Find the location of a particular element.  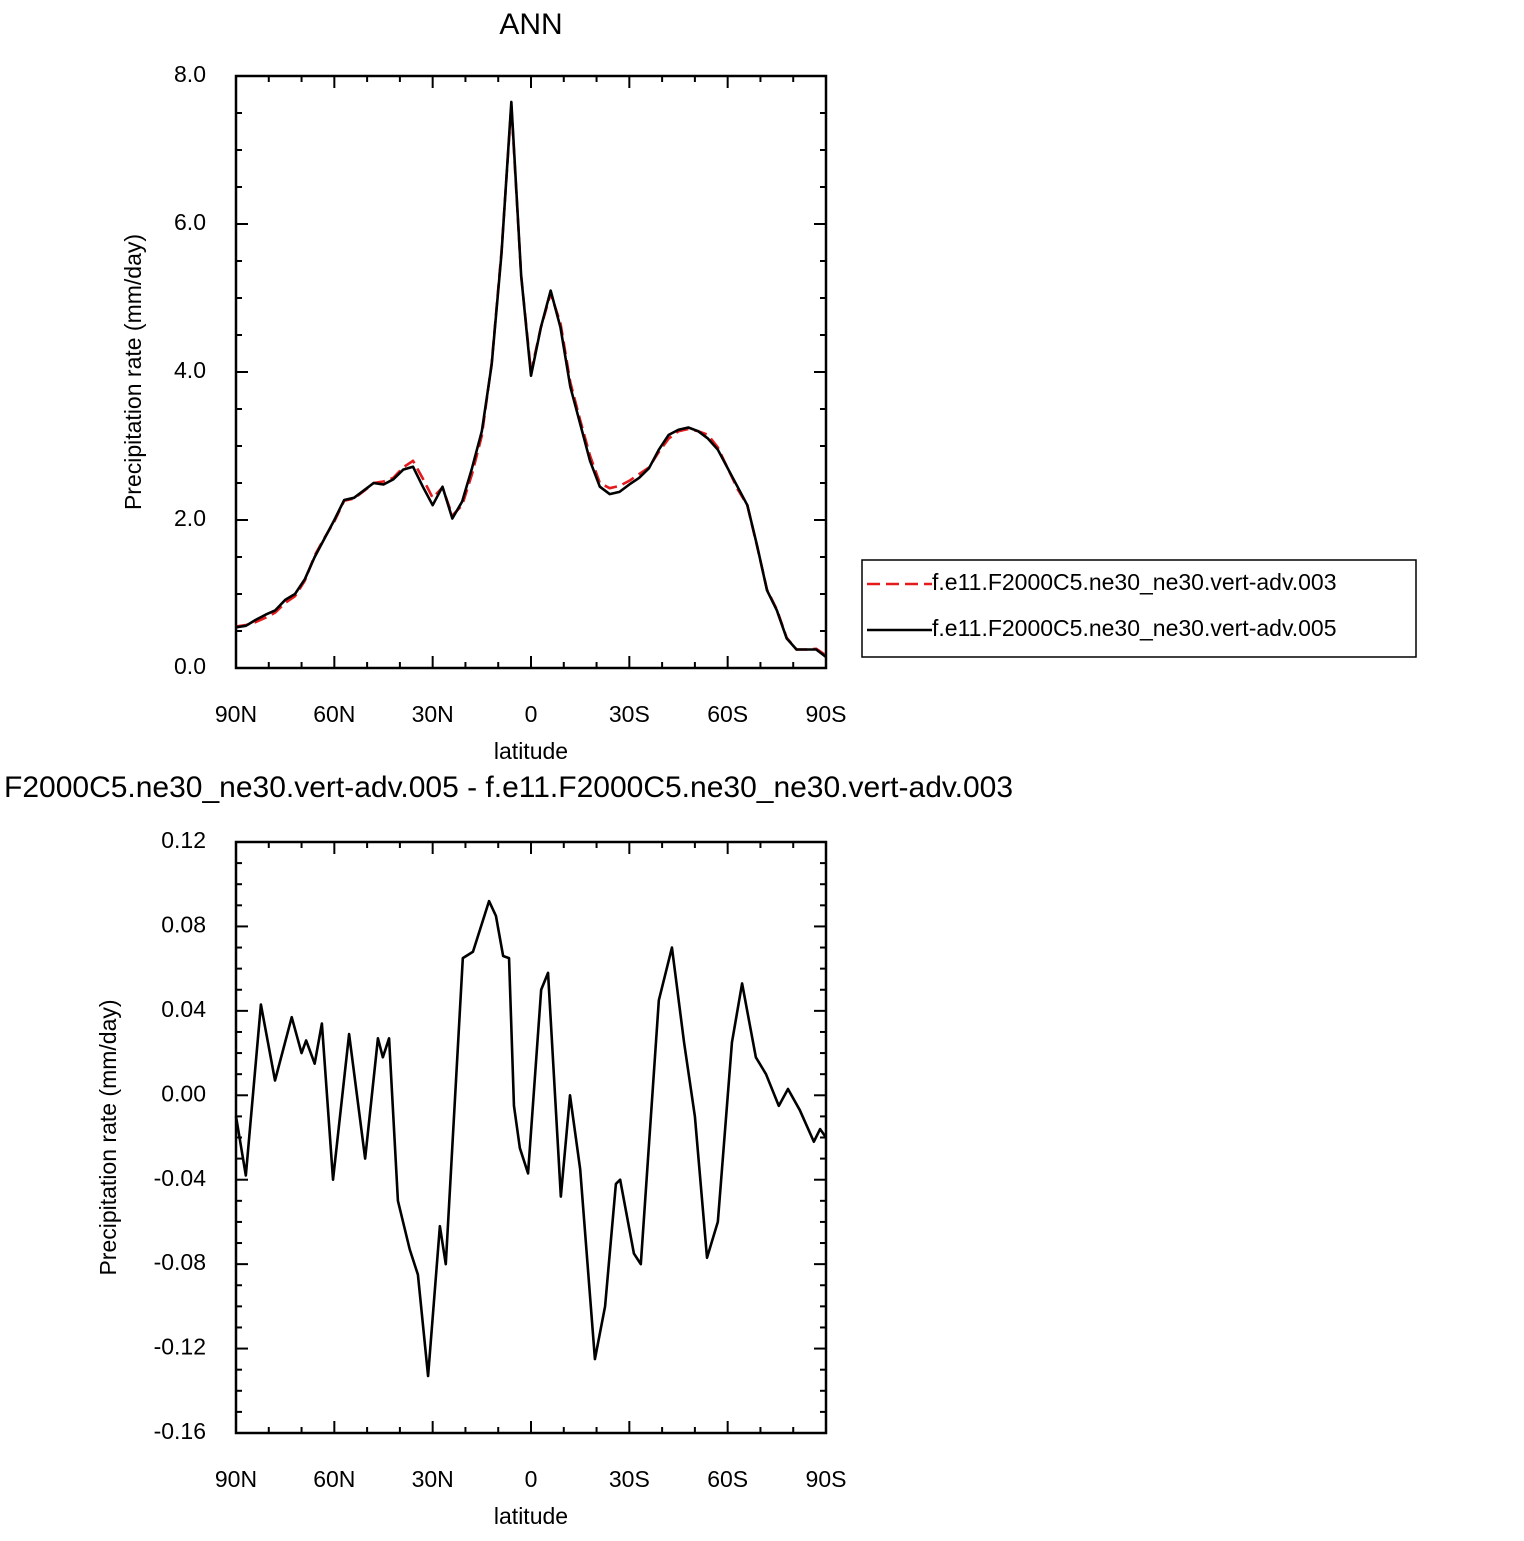

y-tick-label: -0.08 is located at coordinates (180, 1262).